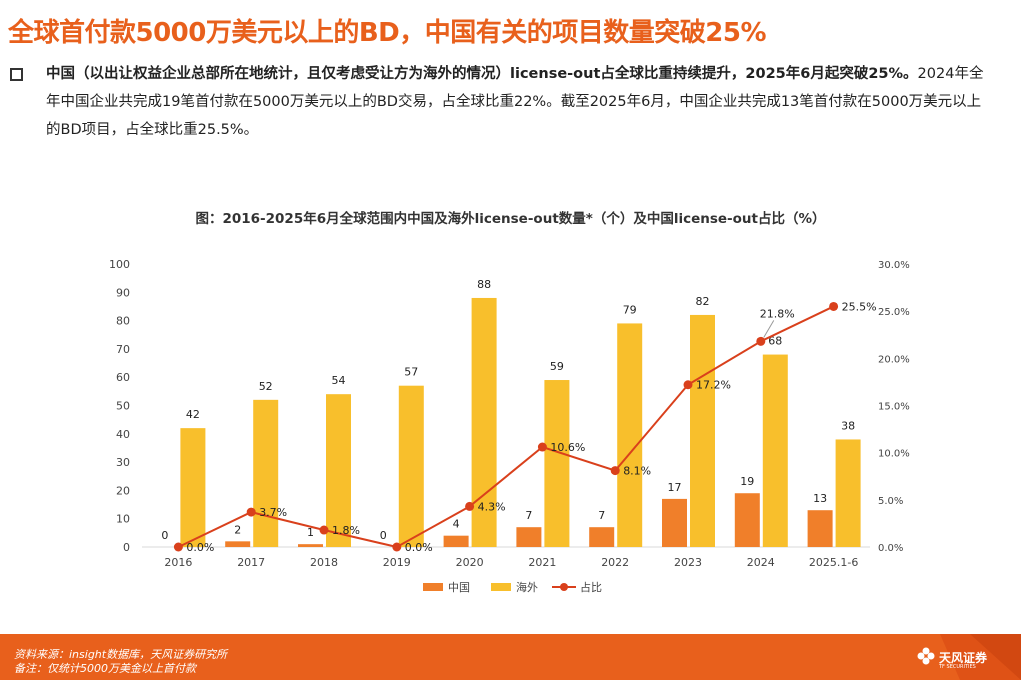 The image size is (1021, 680). Describe the element at coordinates (484, 284) in the screenshot. I see `overseas-bar-label: 88` at that location.